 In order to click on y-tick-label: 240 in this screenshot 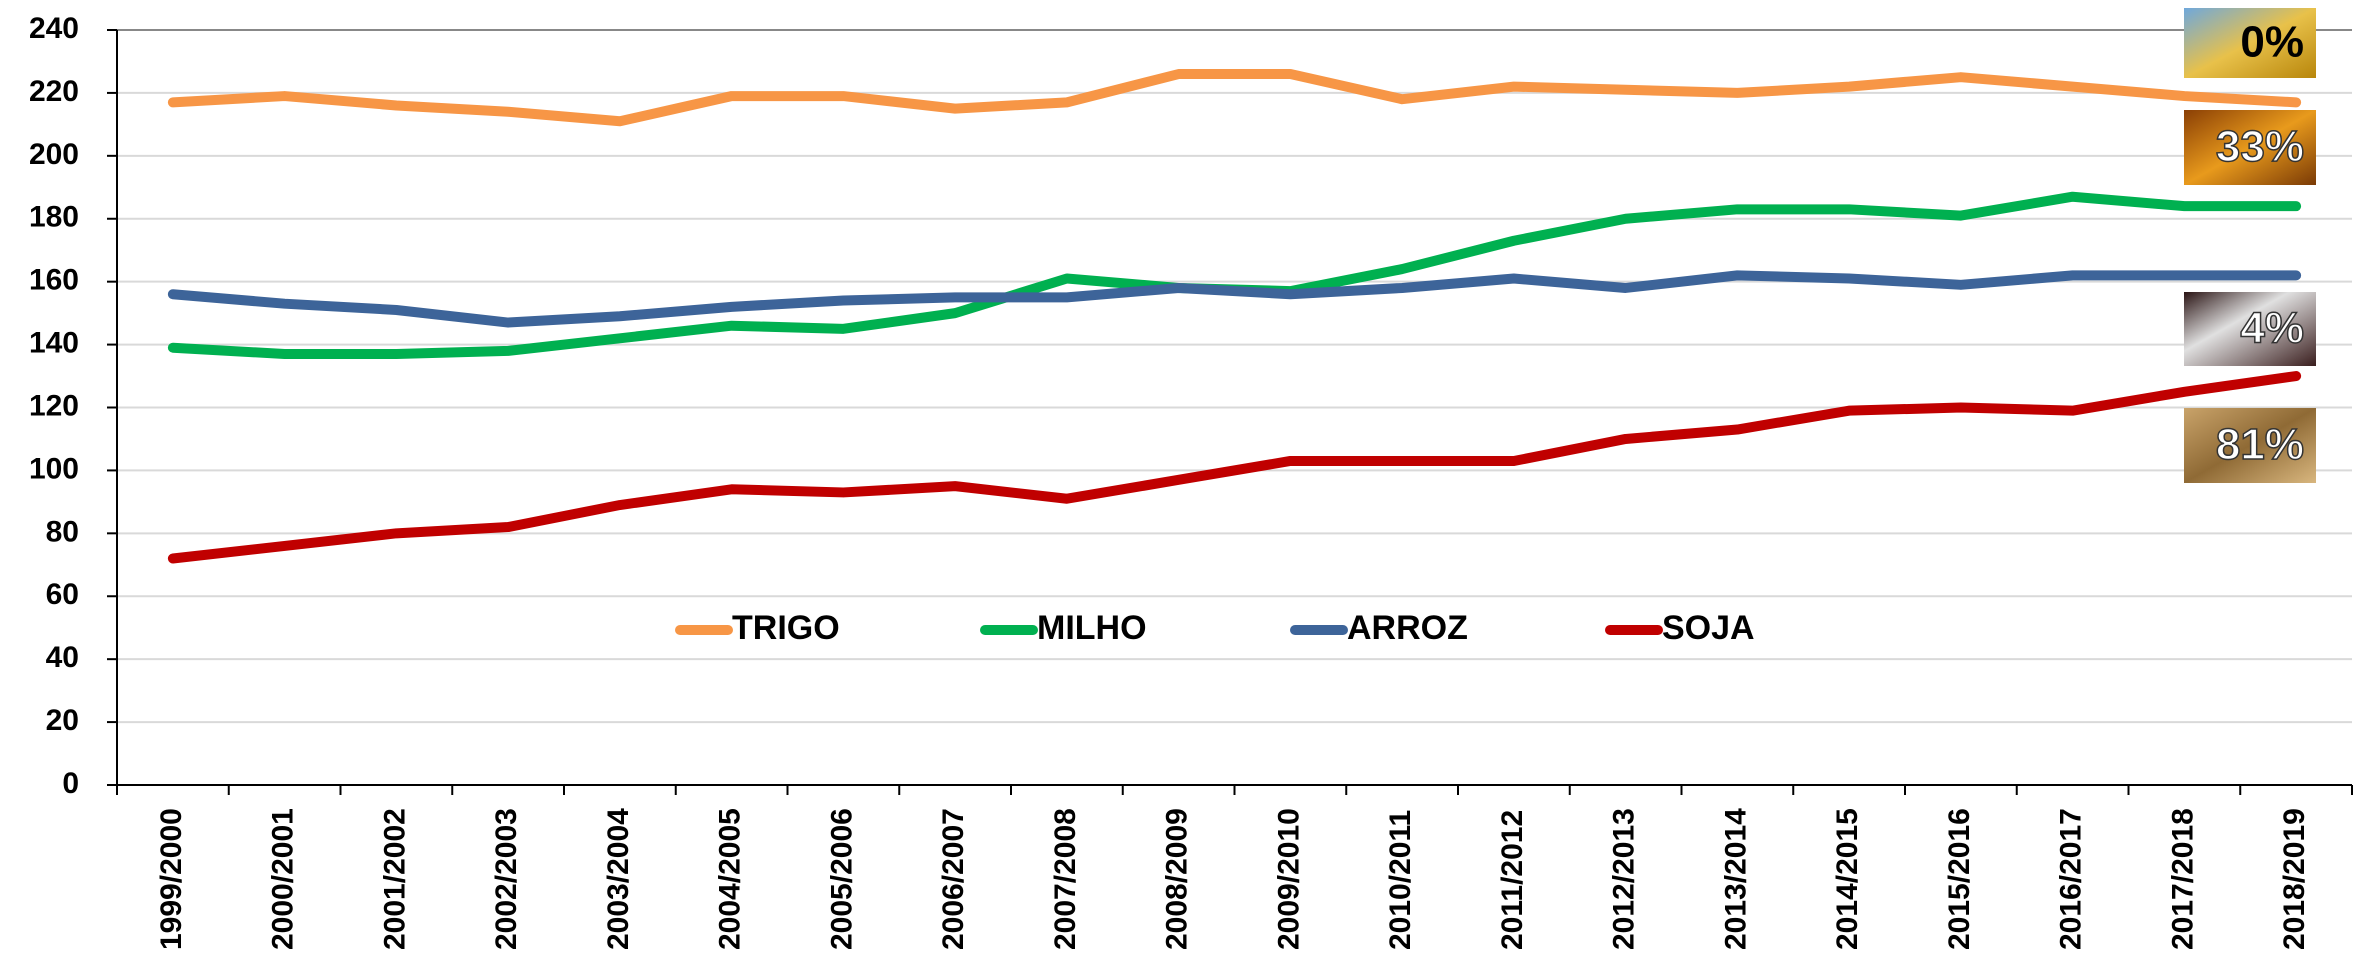, I will do `click(54, 28)`.